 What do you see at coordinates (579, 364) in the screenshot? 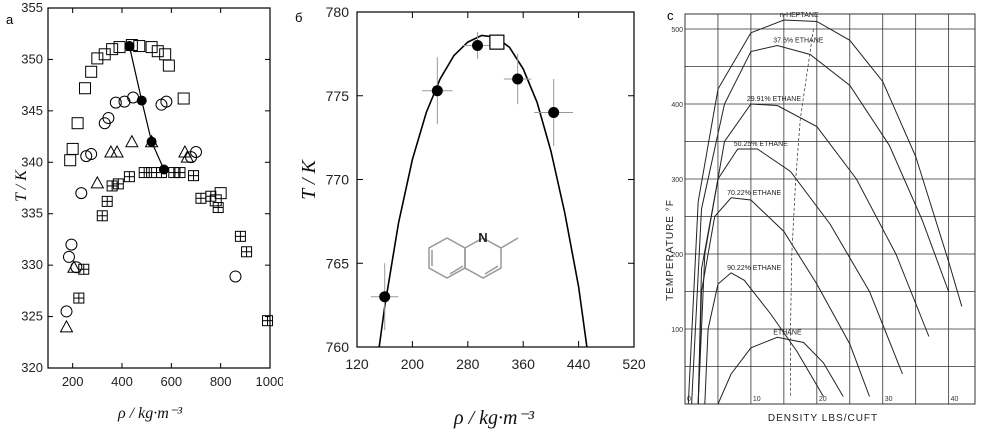
I see `x-tick-label: 440` at bounding box center [579, 364].